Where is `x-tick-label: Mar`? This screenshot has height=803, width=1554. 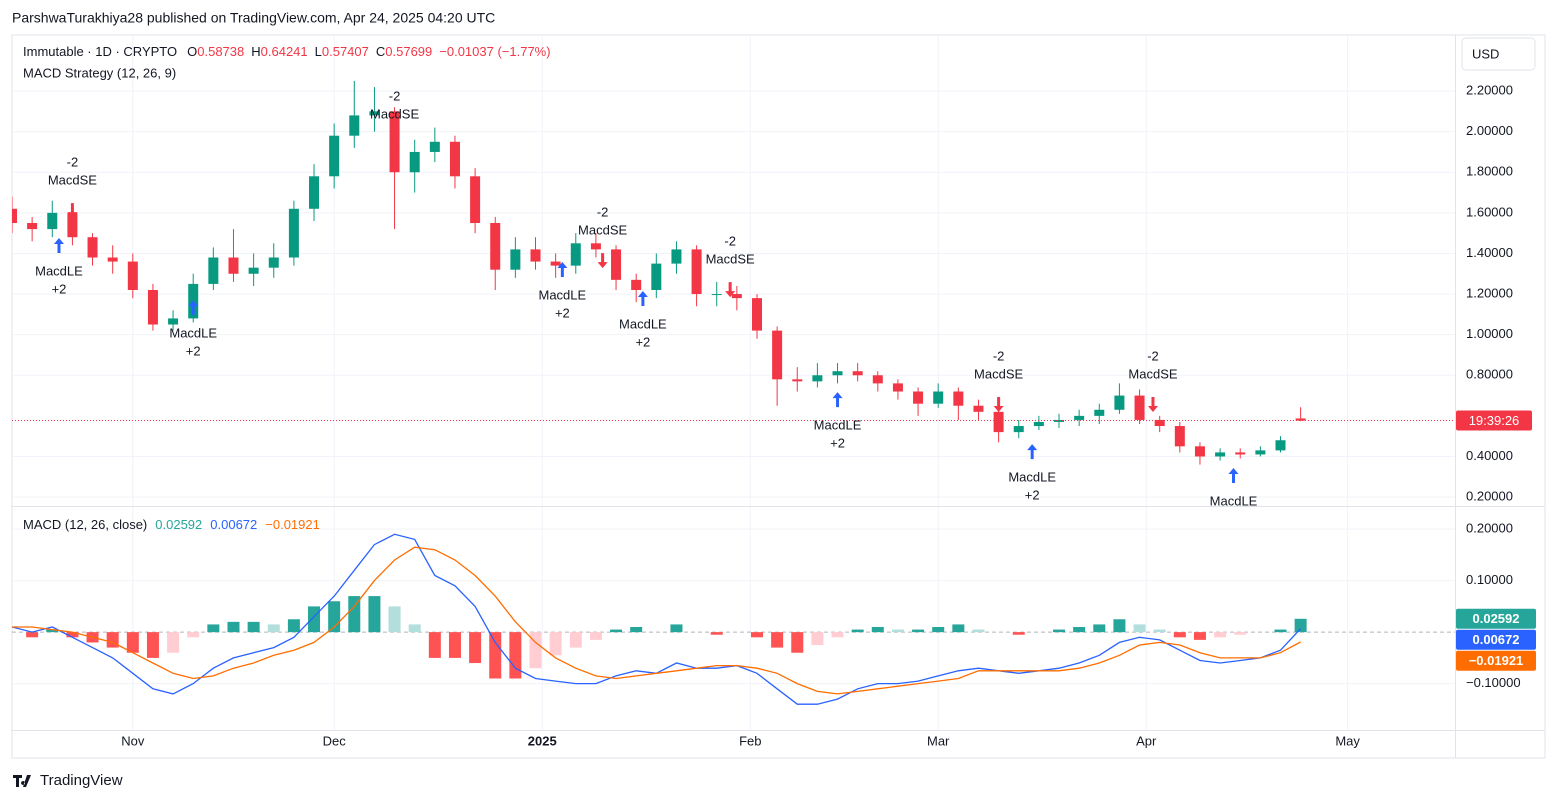
x-tick-label: Mar is located at coordinates (938, 740).